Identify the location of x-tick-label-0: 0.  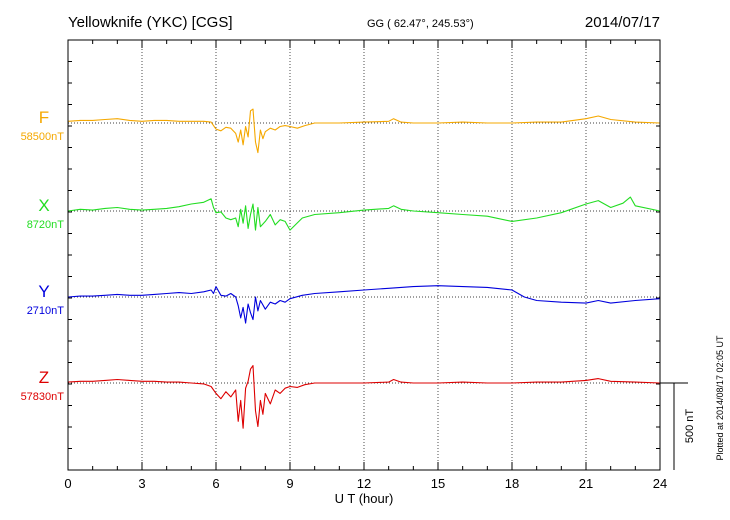
(67, 483).